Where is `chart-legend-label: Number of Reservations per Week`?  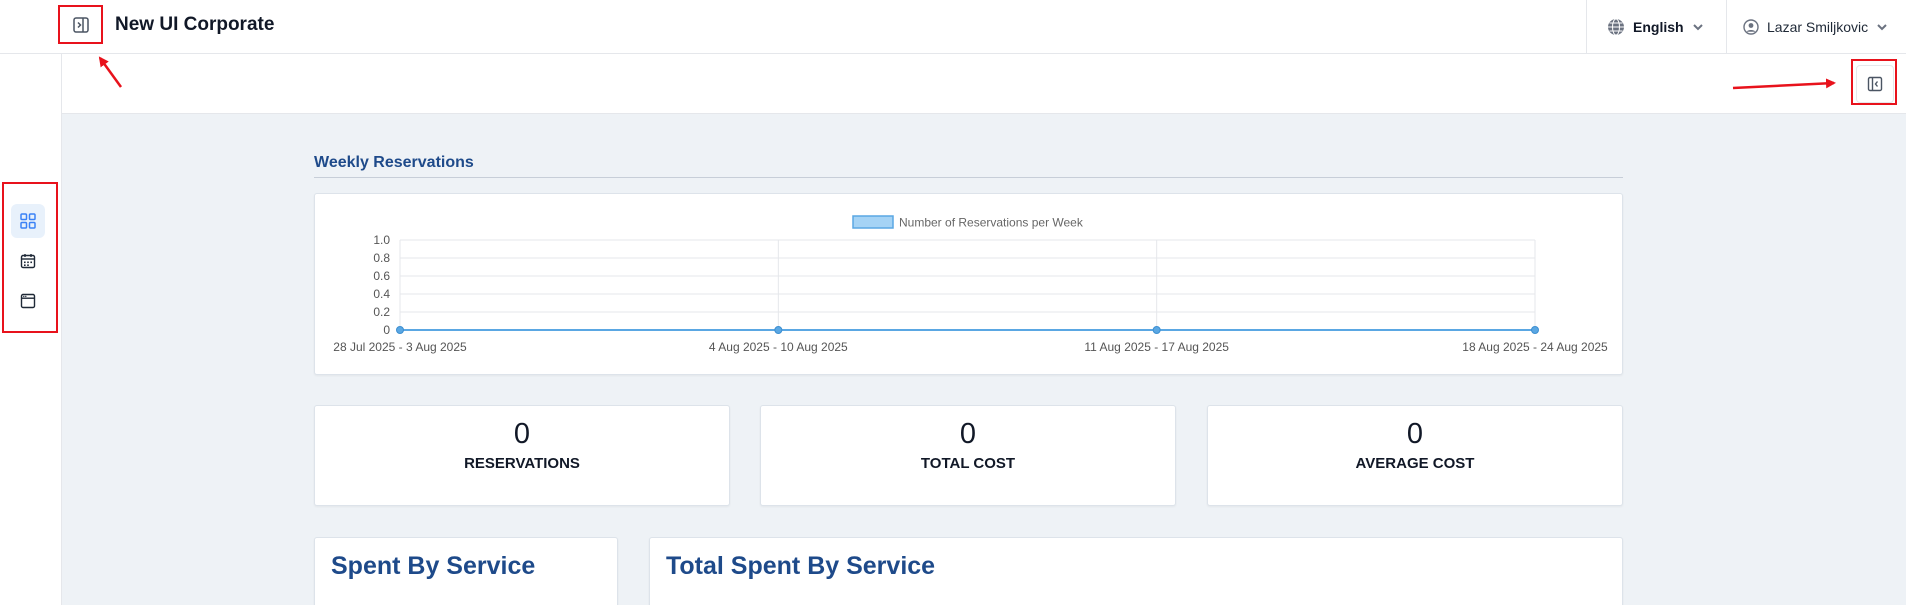 chart-legend-label: Number of Reservations per Week is located at coordinates (991, 223).